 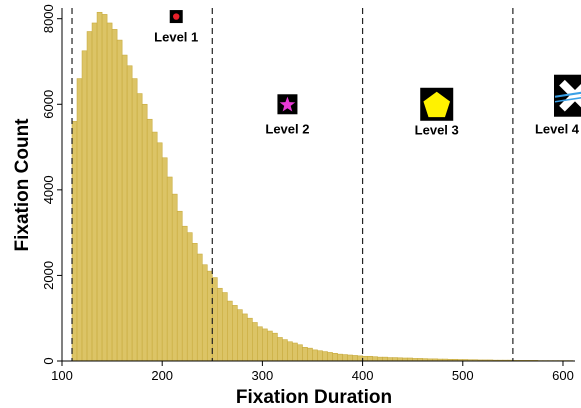 I want to click on x-tick-label: 200, so click(x=162, y=375).